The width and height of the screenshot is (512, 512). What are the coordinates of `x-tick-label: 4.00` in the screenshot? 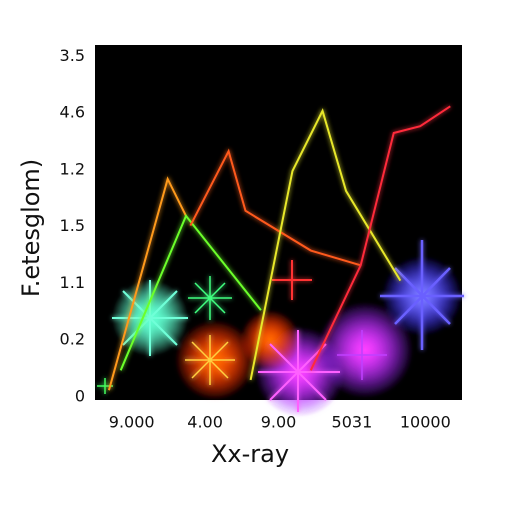 It's located at (205, 422).